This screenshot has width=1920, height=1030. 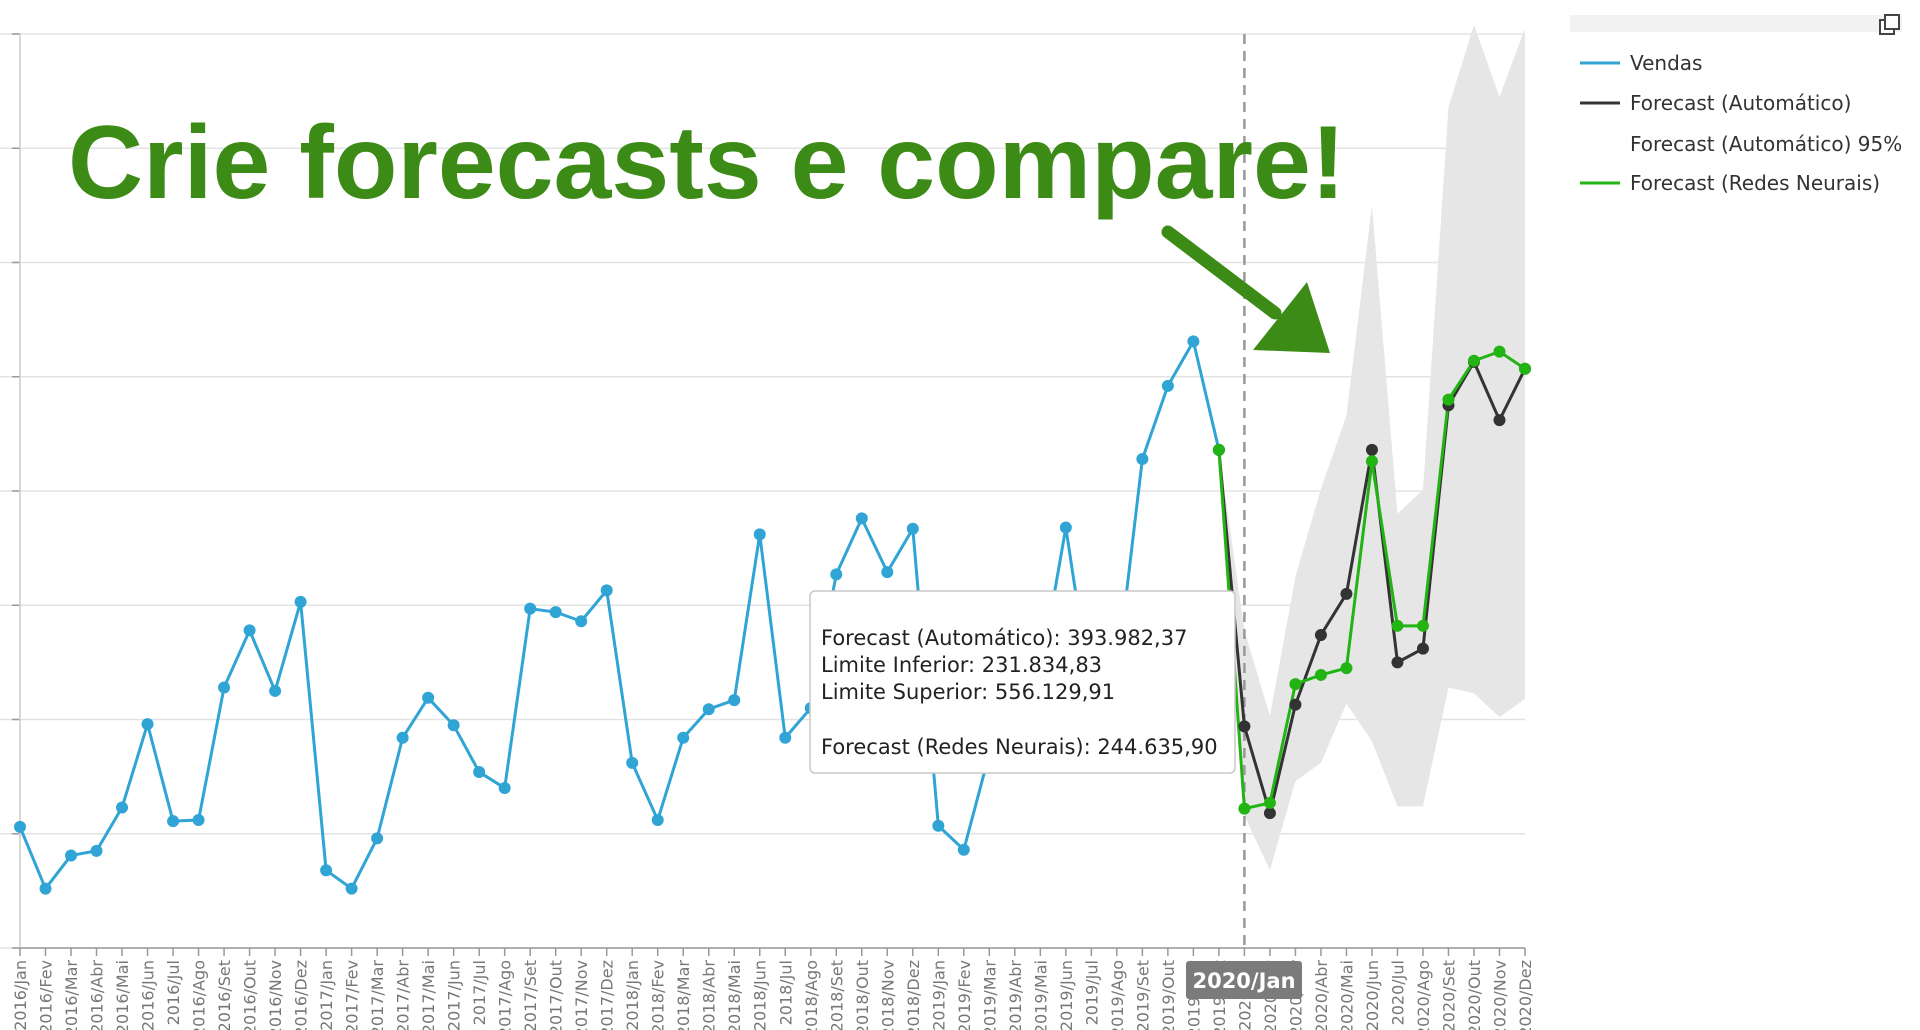 What do you see at coordinates (989, 995) in the screenshot?
I see `x-tick-label: 2019/Mar` at bounding box center [989, 995].